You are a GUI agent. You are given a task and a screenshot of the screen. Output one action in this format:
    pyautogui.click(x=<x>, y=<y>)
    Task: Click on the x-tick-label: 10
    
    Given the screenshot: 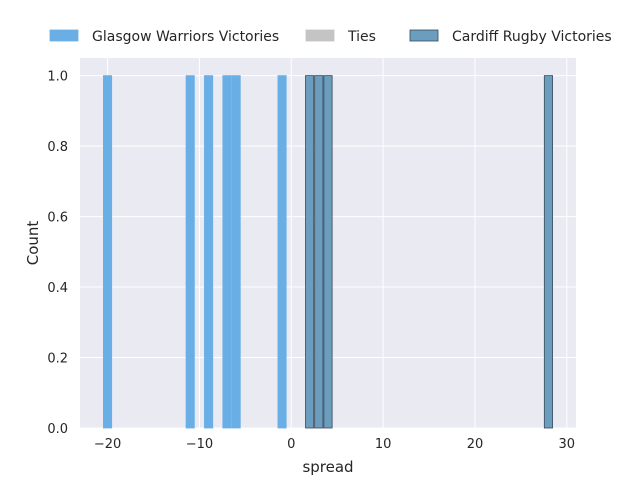 What is the action you would take?
    pyautogui.click(x=383, y=444)
    